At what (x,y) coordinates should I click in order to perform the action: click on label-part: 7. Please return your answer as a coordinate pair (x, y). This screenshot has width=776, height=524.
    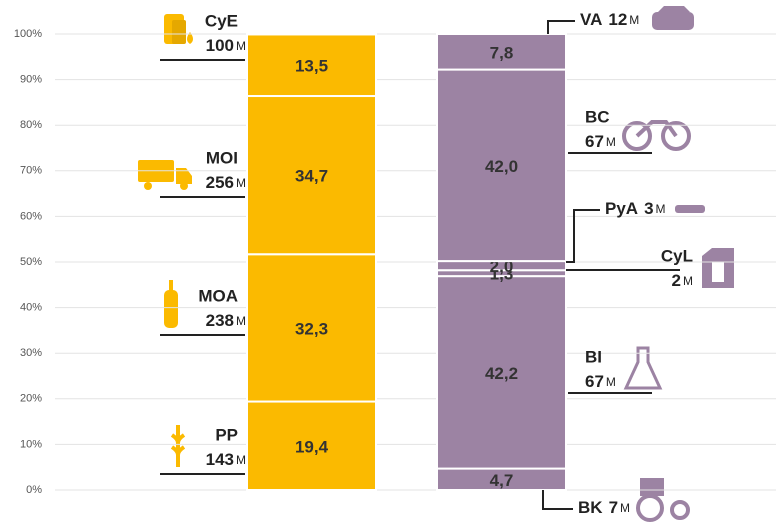
    Looking at the image, I should click on (613, 507).